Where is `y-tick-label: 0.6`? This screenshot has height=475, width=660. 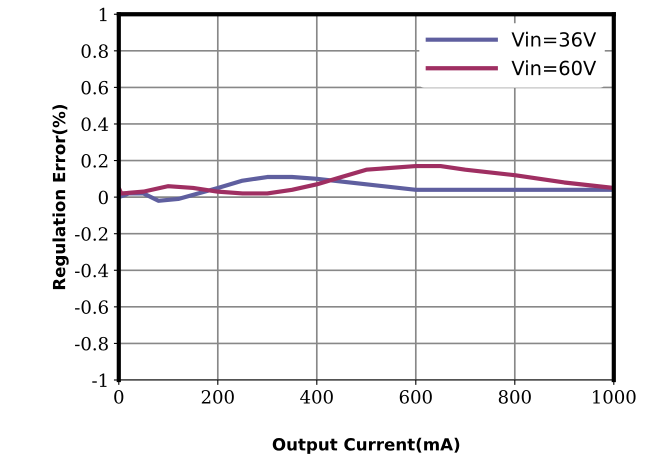
y-tick-label: 0.6 is located at coordinates (95, 87).